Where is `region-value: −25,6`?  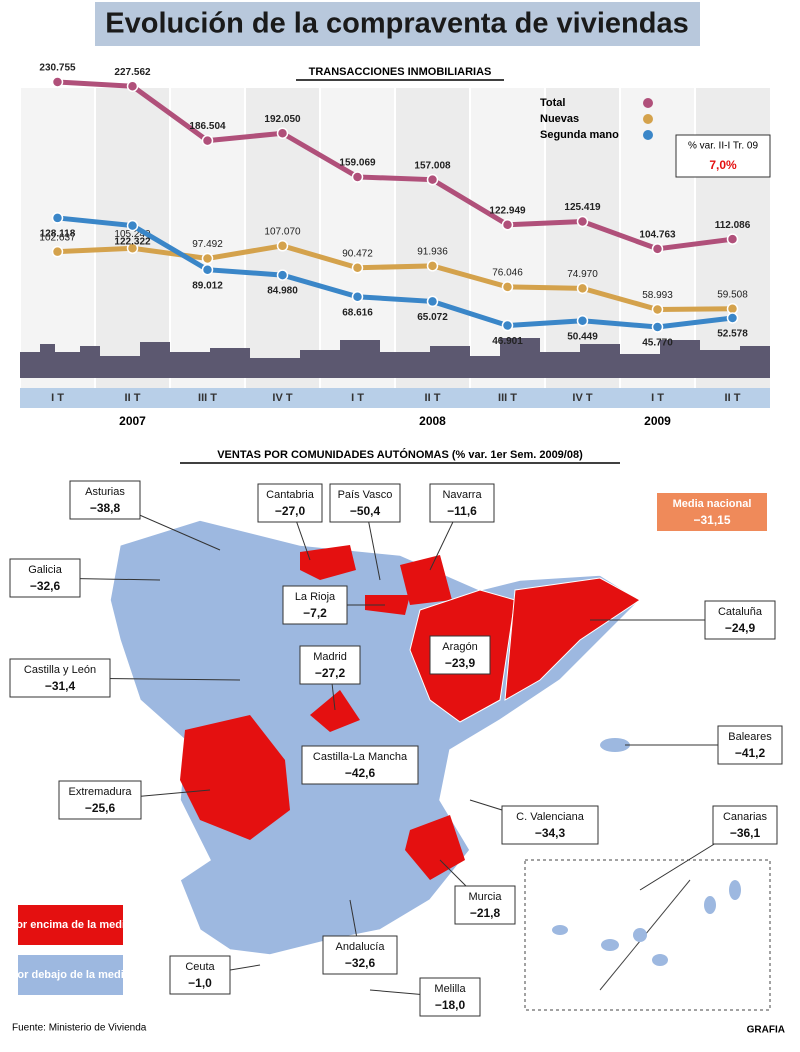 region-value: −25,6 is located at coordinates (100, 808).